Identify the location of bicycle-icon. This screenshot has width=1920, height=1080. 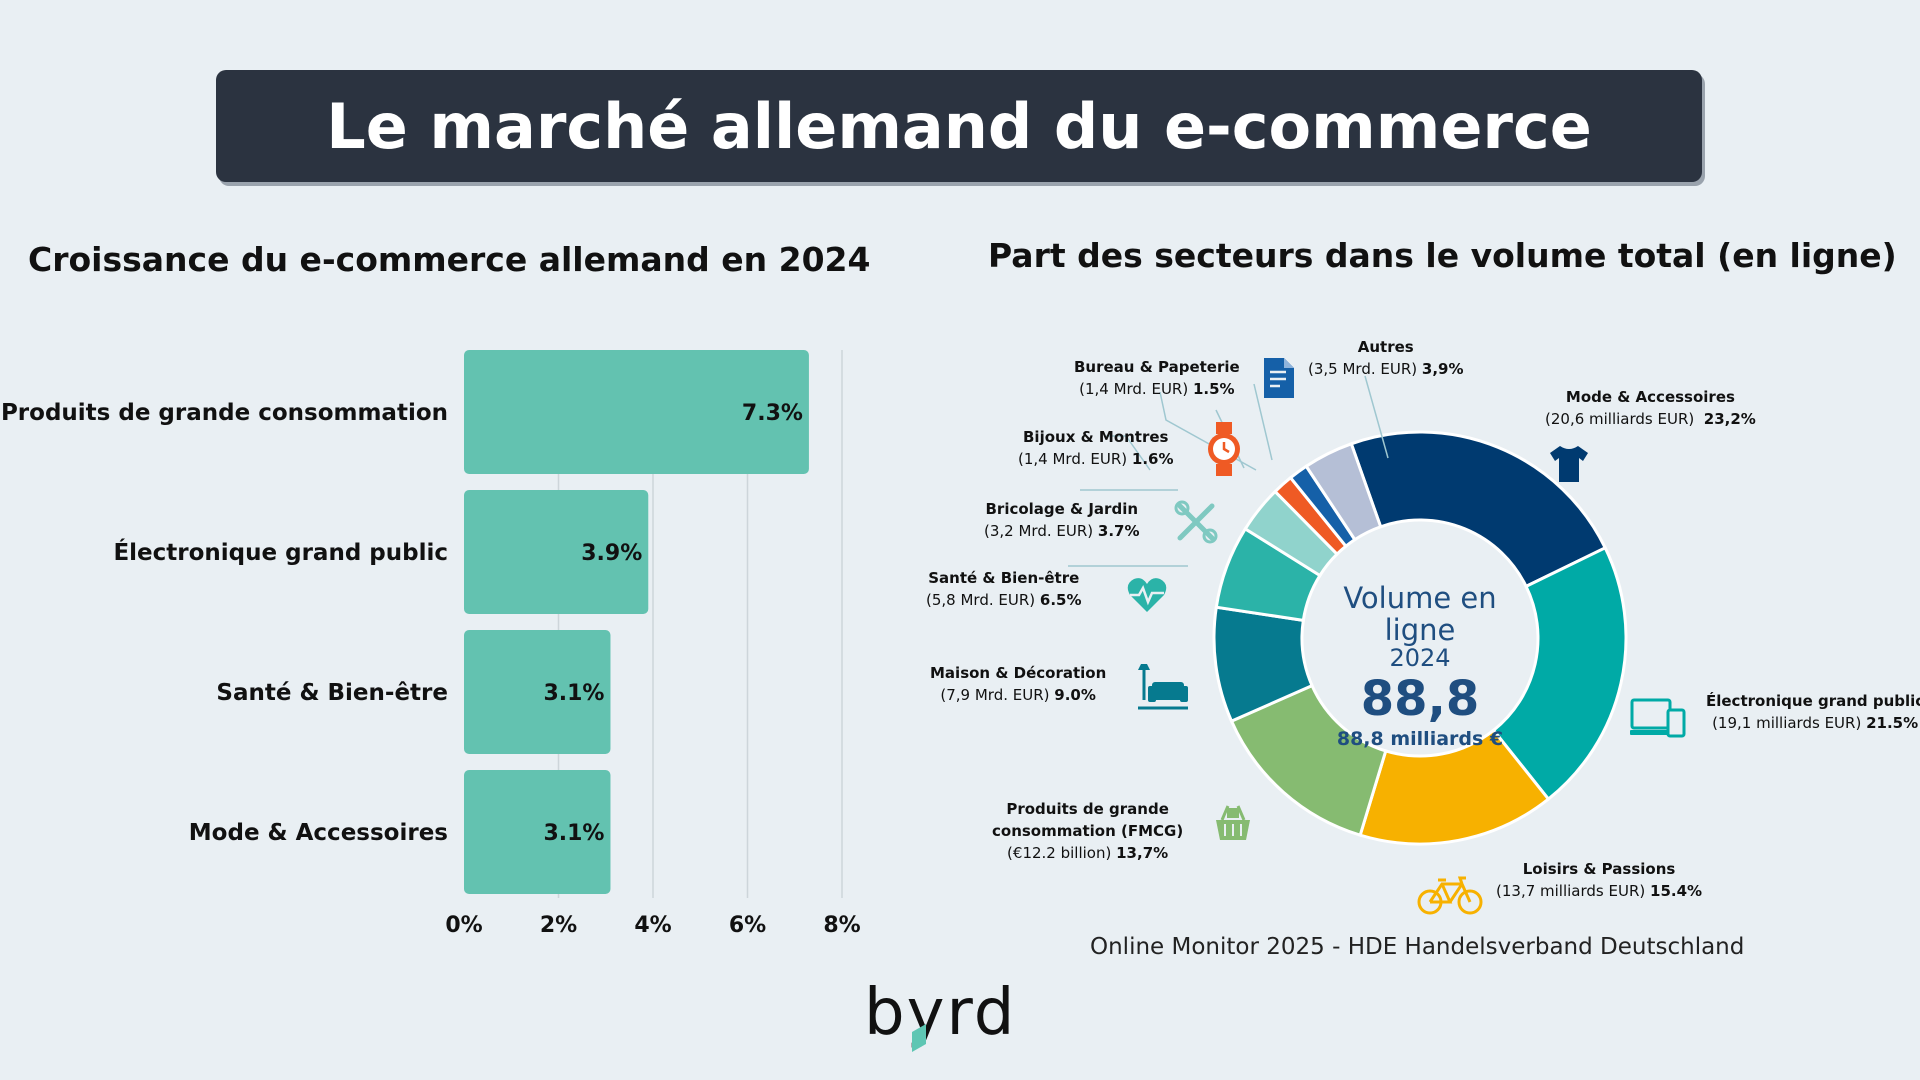
(1450, 895).